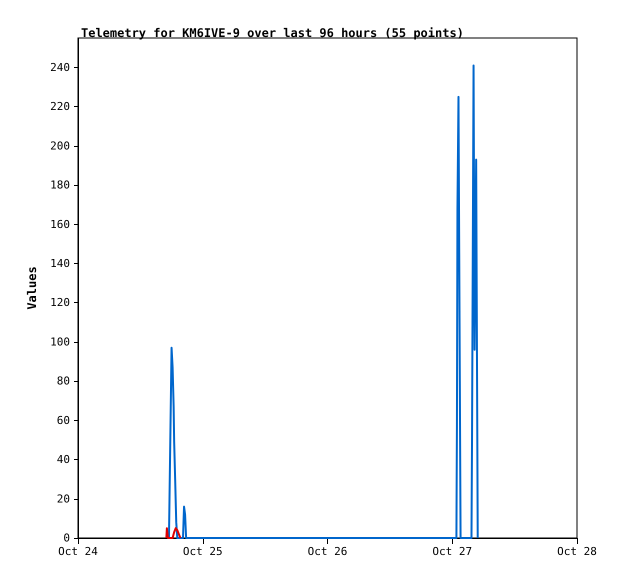 This screenshot has width=618, height=579. What do you see at coordinates (60, 145) in the screenshot?
I see `y-tick-label: 200` at bounding box center [60, 145].